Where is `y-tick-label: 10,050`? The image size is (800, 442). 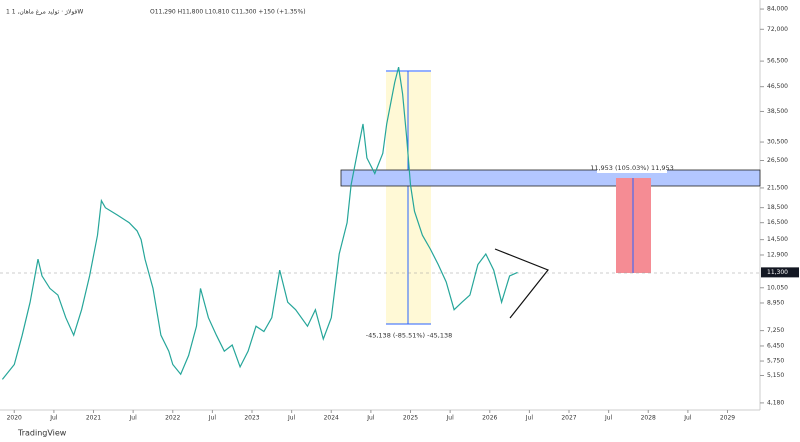
y-tick-label: 10,050 is located at coordinates (777, 287).